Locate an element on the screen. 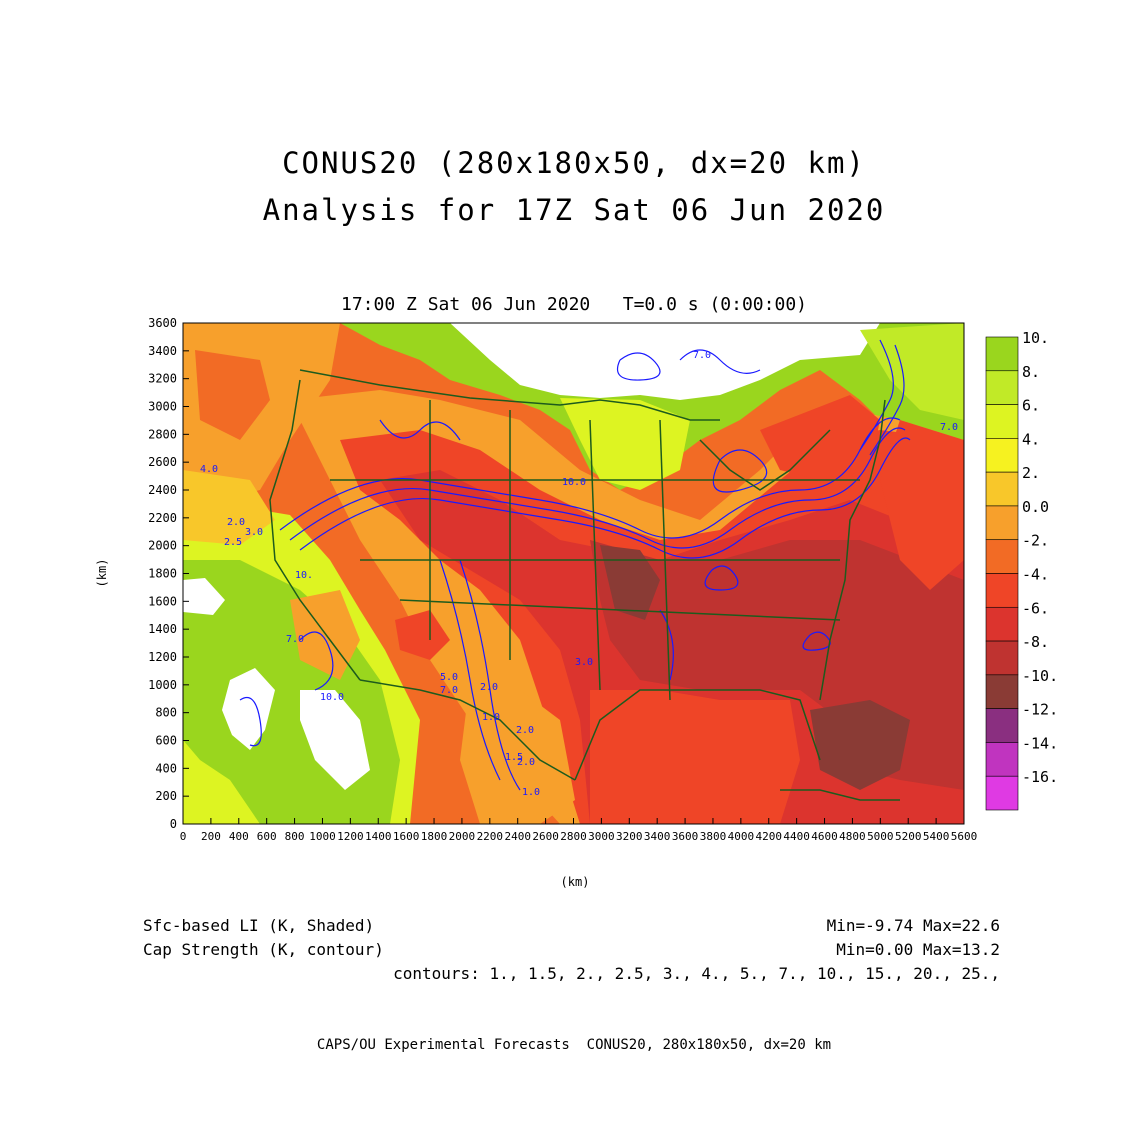 The image size is (1148, 1148). colorbar-label: -14. is located at coordinates (1040, 743).